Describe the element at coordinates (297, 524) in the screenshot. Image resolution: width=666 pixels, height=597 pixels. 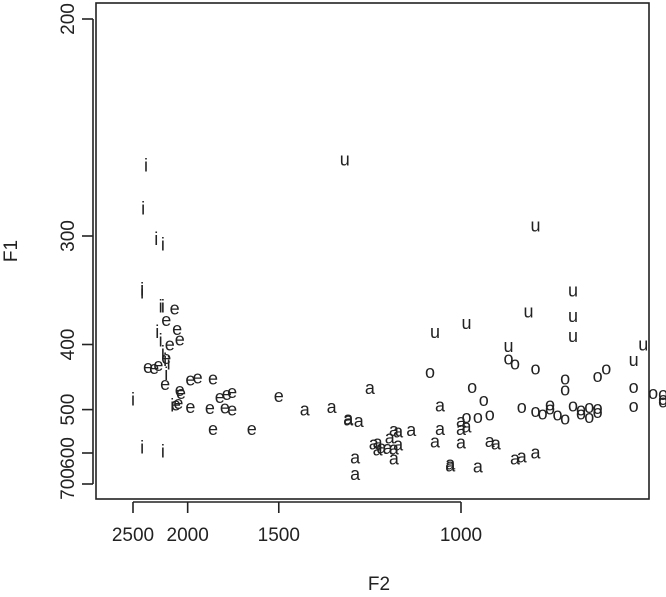
I see `x-axis-ticks: 2500 2000 1500 1000` at that location.